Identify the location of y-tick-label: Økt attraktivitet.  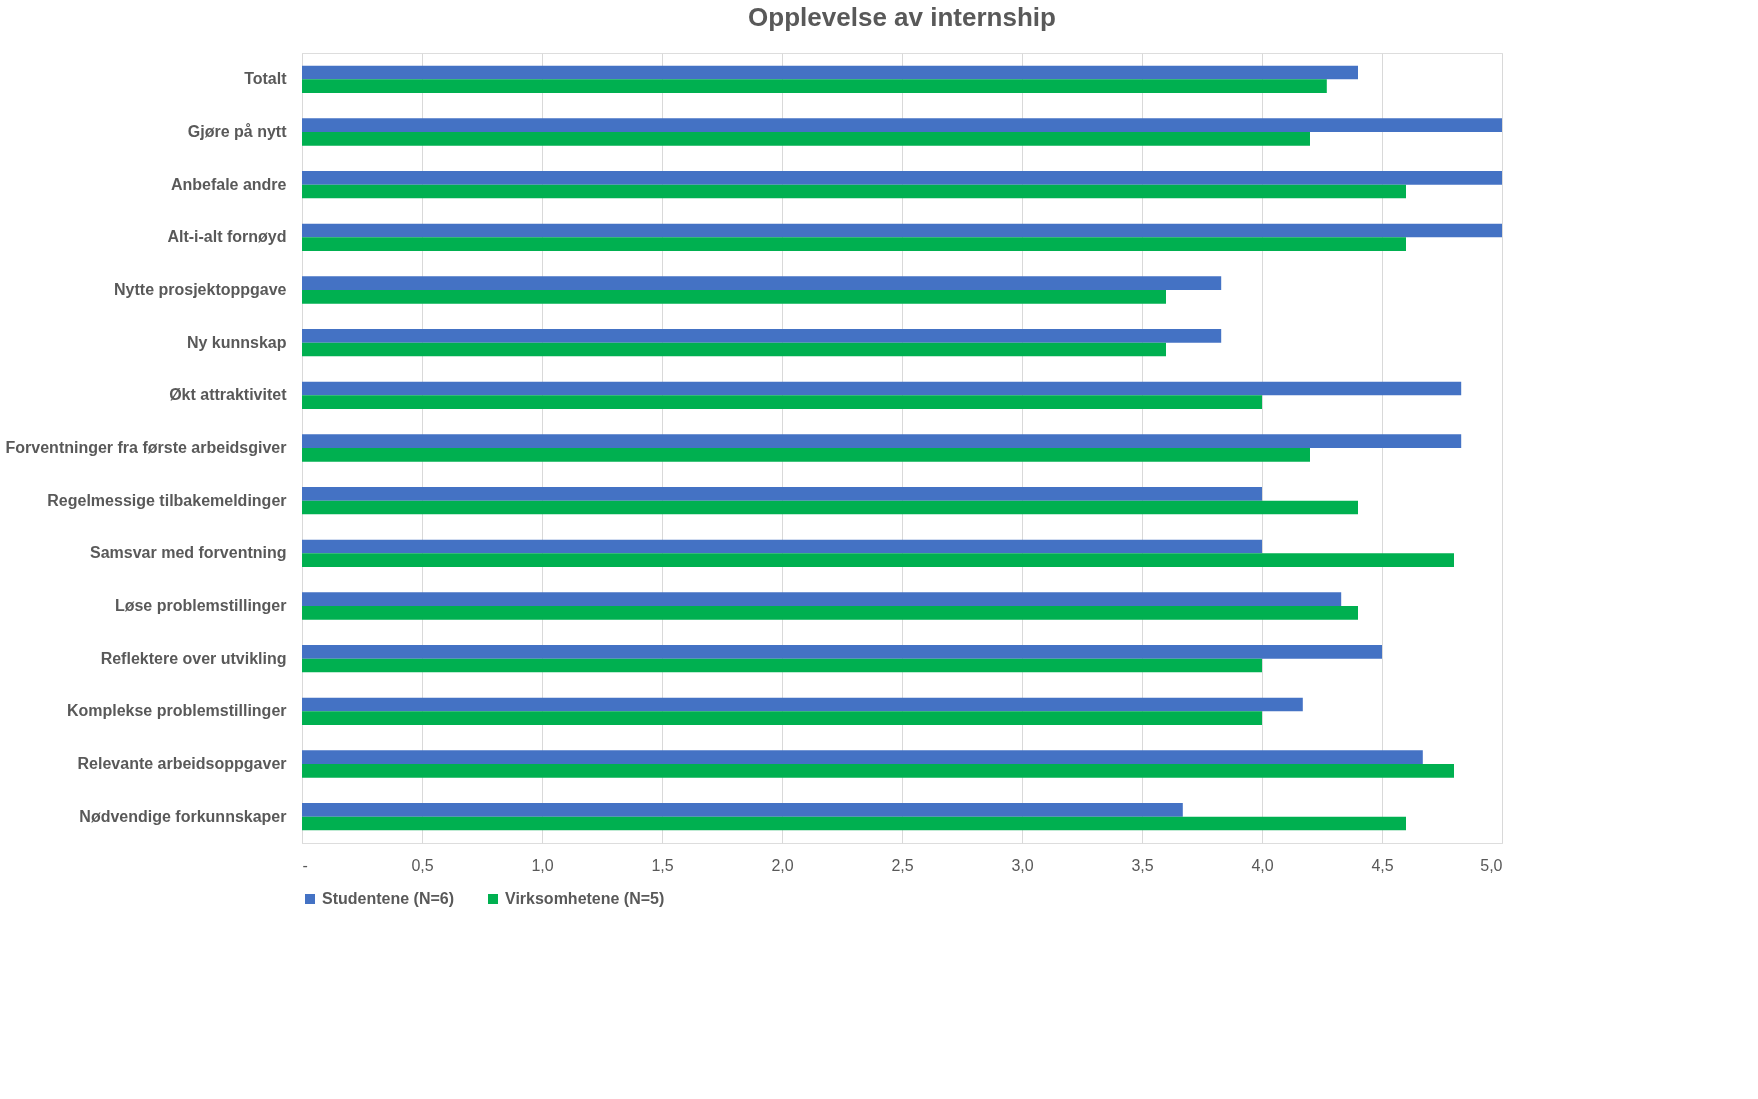
(228, 395).